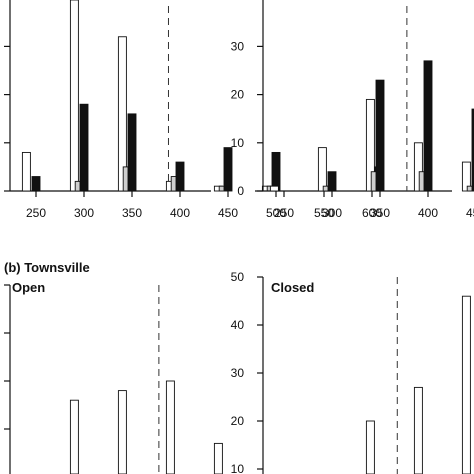 The width and height of the screenshot is (474, 474). What do you see at coordinates (292, 287) in the screenshot?
I see `panel-title-closed: Closed` at bounding box center [292, 287].